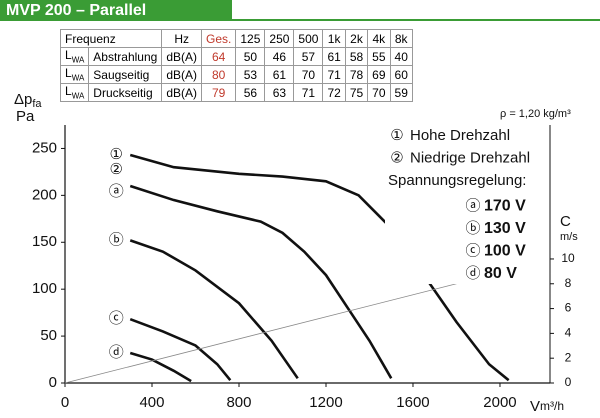 The width and height of the screenshot is (600, 418). What do you see at coordinates (412, 402) in the screenshot?
I see `x-tick-label: 1600` at bounding box center [412, 402].